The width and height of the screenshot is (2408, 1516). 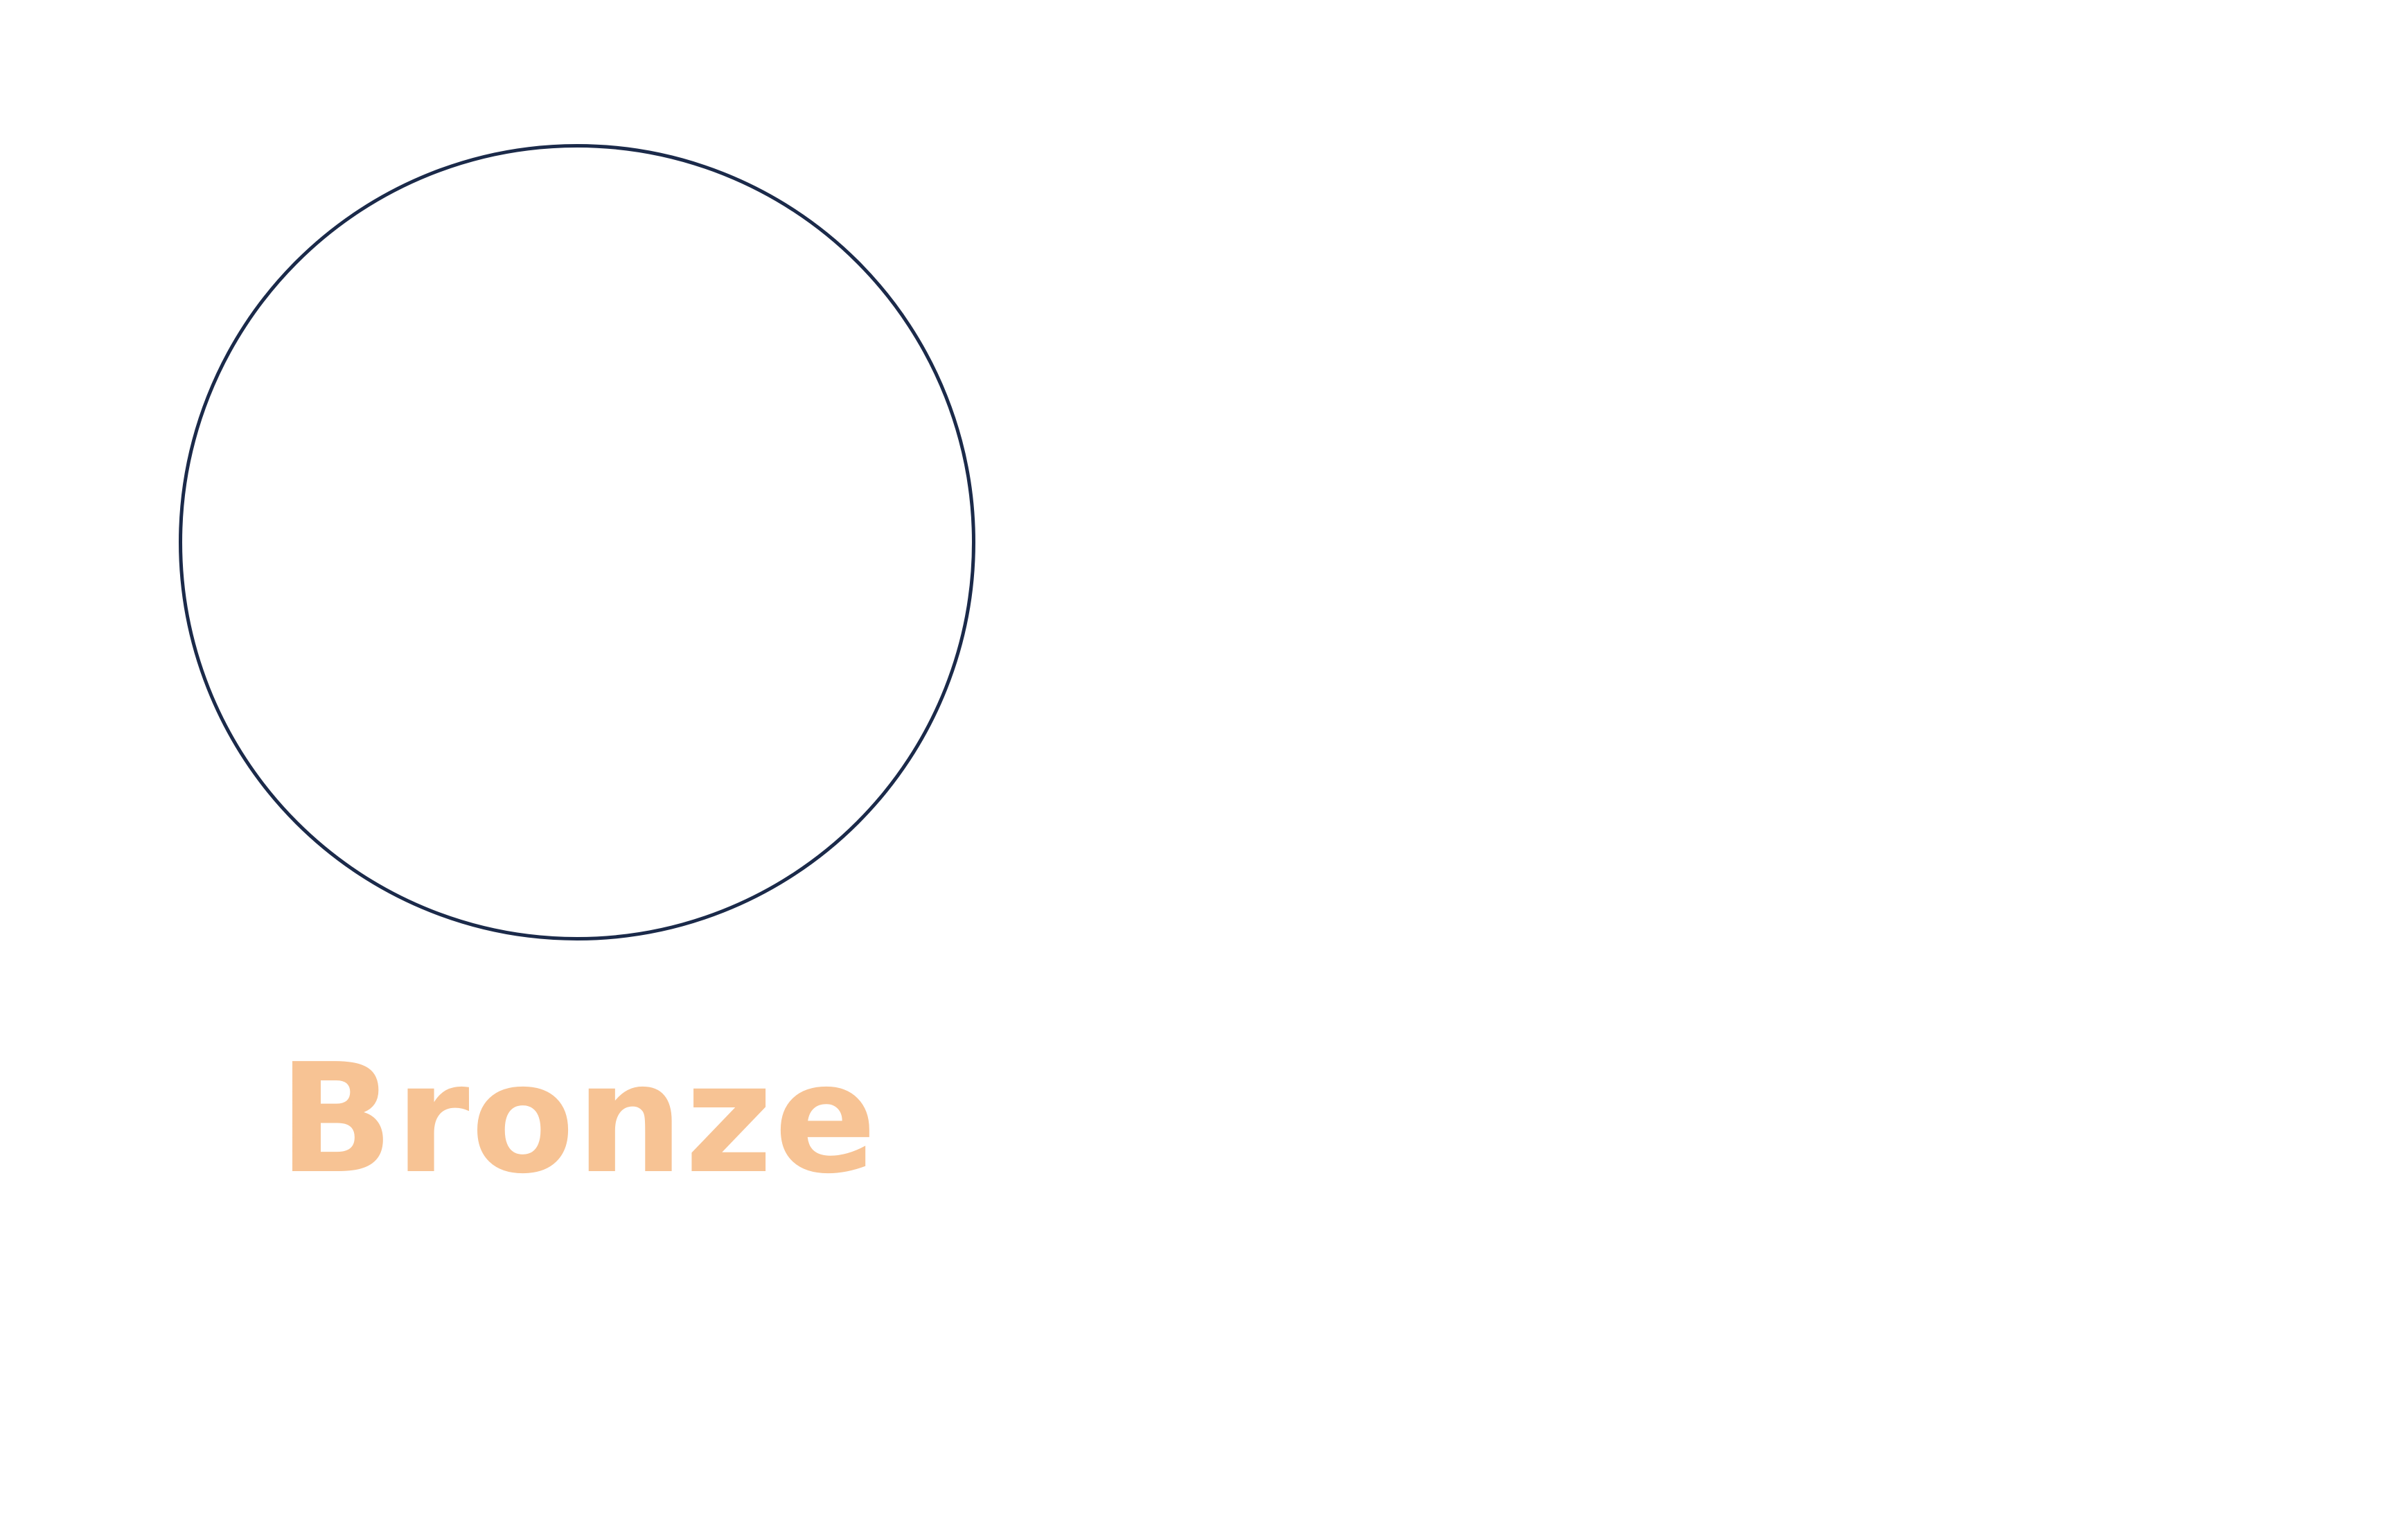 I want to click on tier-label: Bronze, so click(x=578, y=1119).